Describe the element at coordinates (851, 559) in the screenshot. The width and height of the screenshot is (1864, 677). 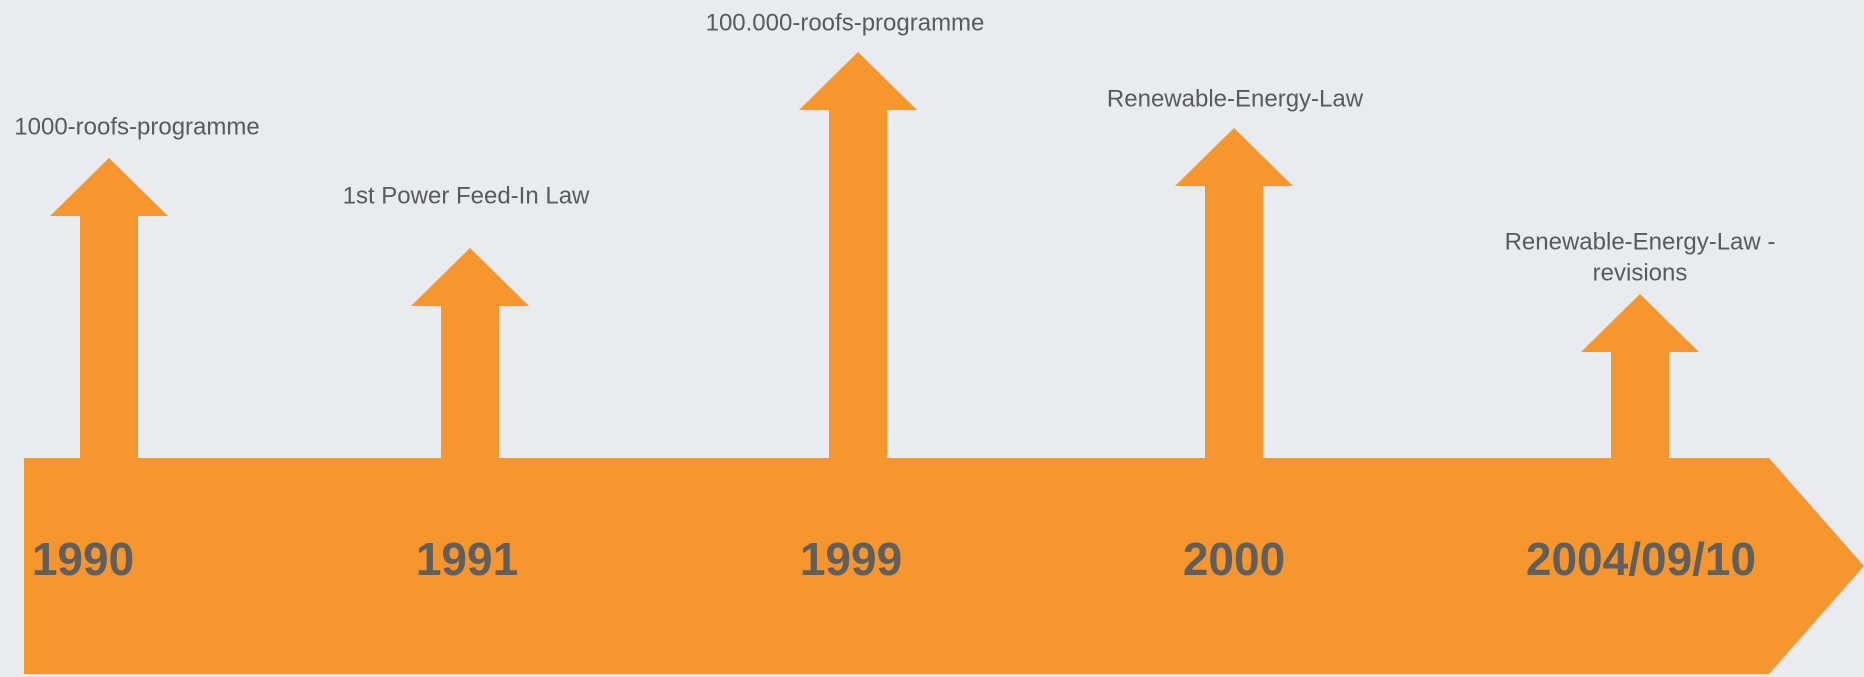
I see `event-year: 1999` at that location.